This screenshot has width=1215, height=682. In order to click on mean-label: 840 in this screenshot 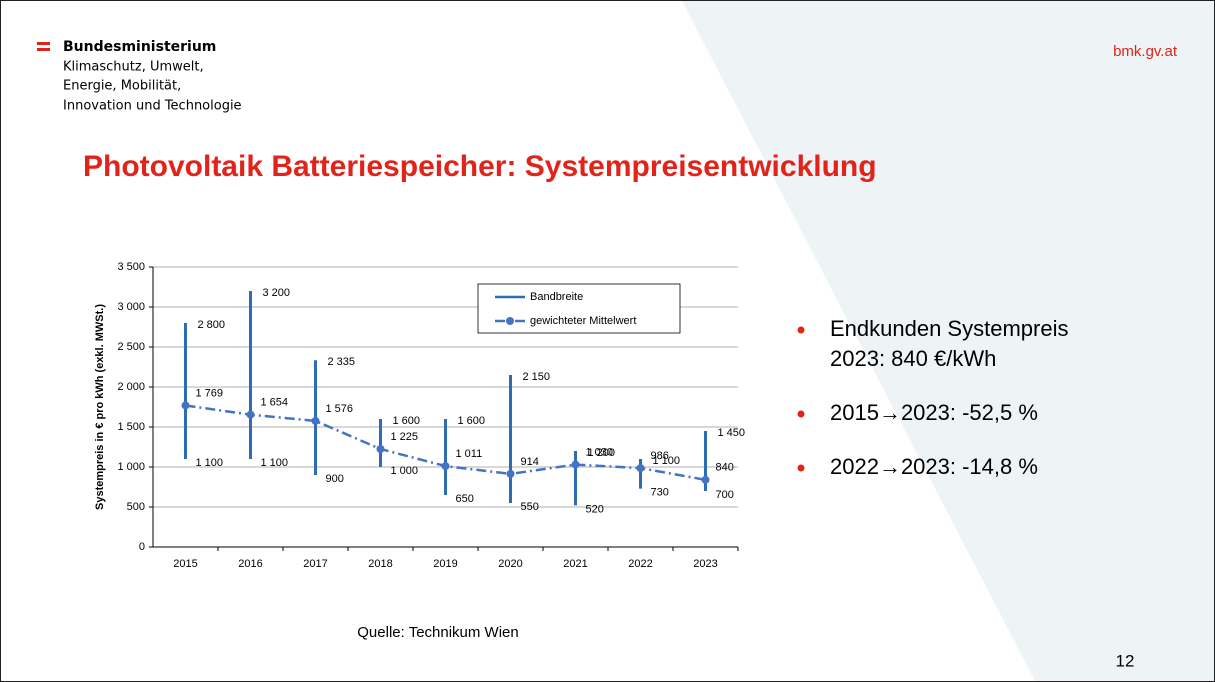, I will do `click(725, 468)`.